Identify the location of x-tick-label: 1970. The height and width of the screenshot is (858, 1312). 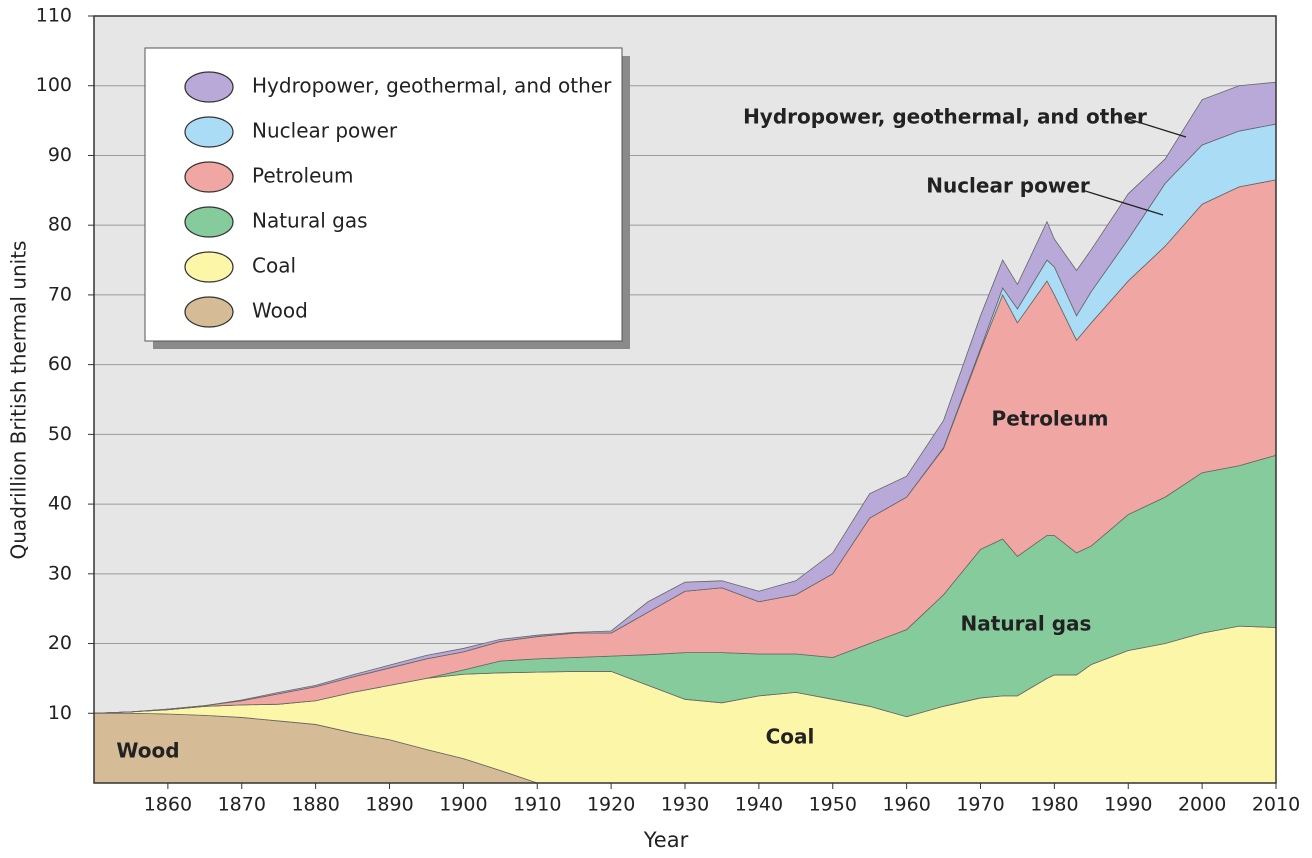
(980, 805).